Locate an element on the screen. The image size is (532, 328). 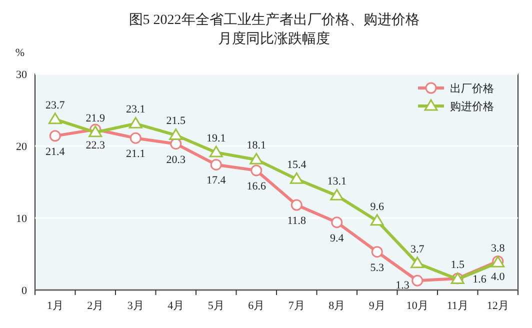
data-label: 4.0 is located at coordinates (498, 277).